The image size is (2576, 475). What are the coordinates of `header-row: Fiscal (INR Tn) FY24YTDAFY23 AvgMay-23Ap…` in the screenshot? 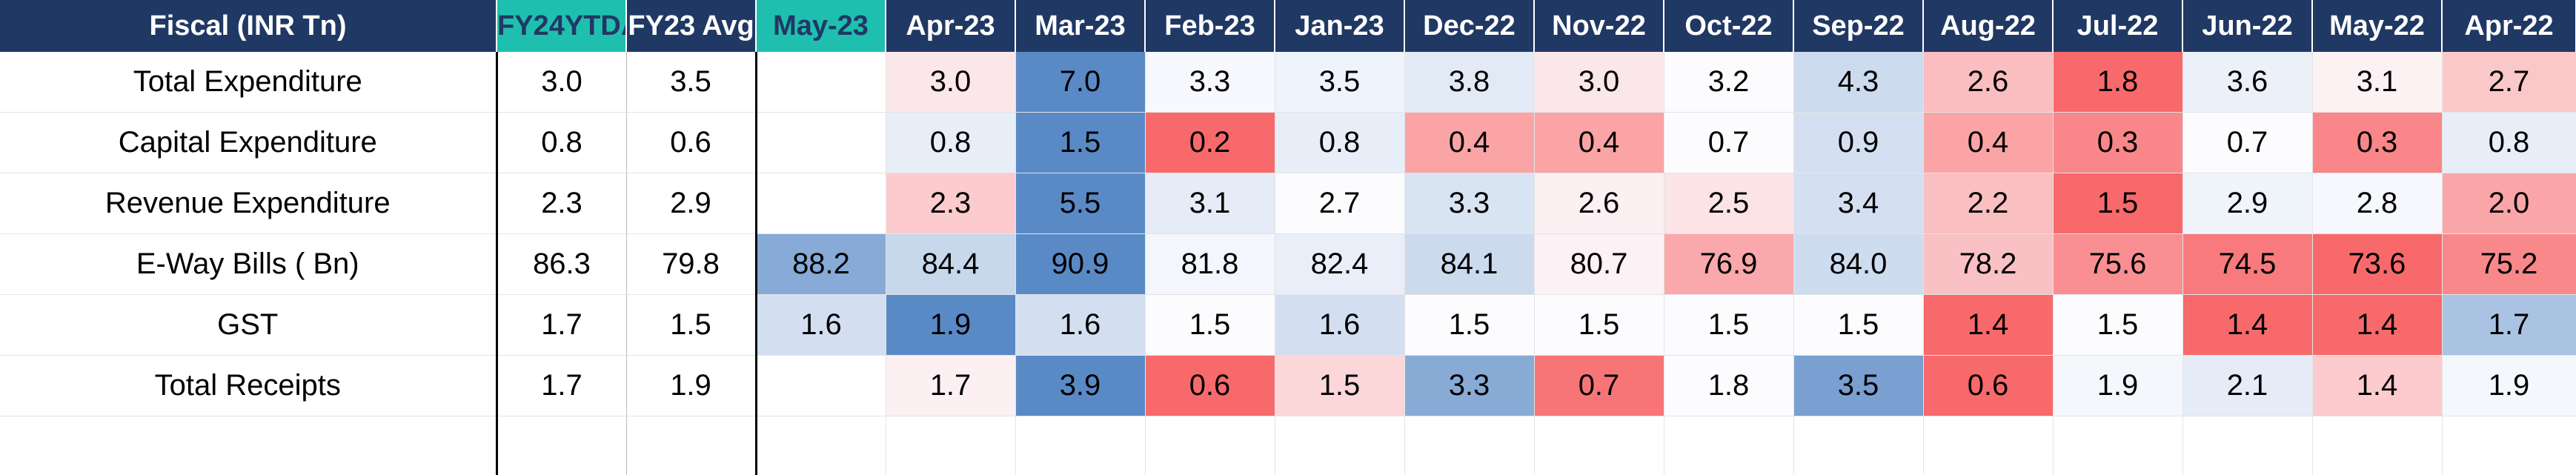 It's located at (1288, 26).